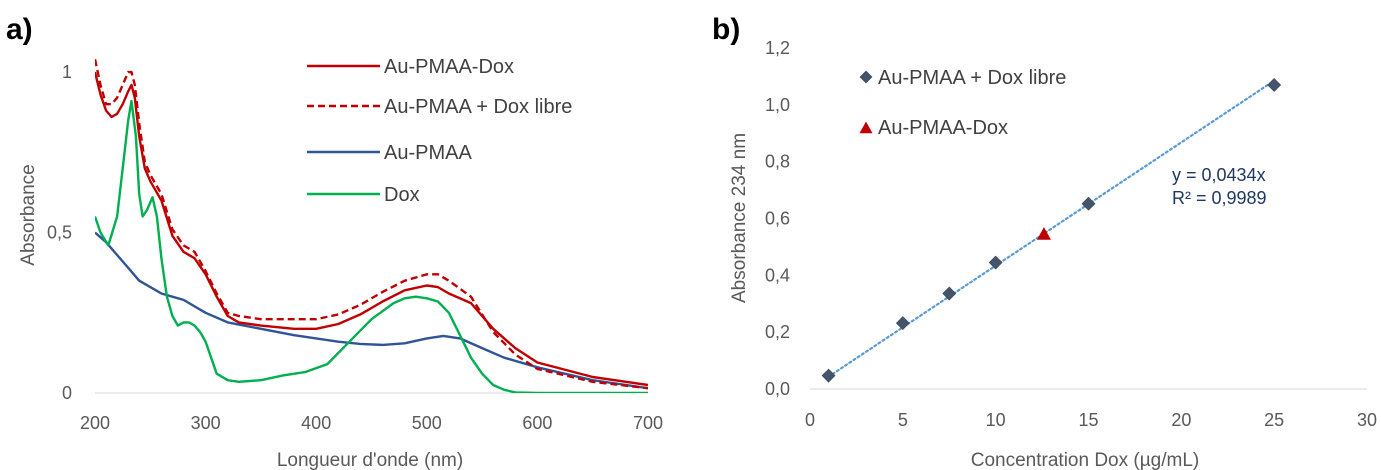 The image size is (1381, 470). I want to click on chart-b-y-tick-label: 0,4, so click(777, 275).